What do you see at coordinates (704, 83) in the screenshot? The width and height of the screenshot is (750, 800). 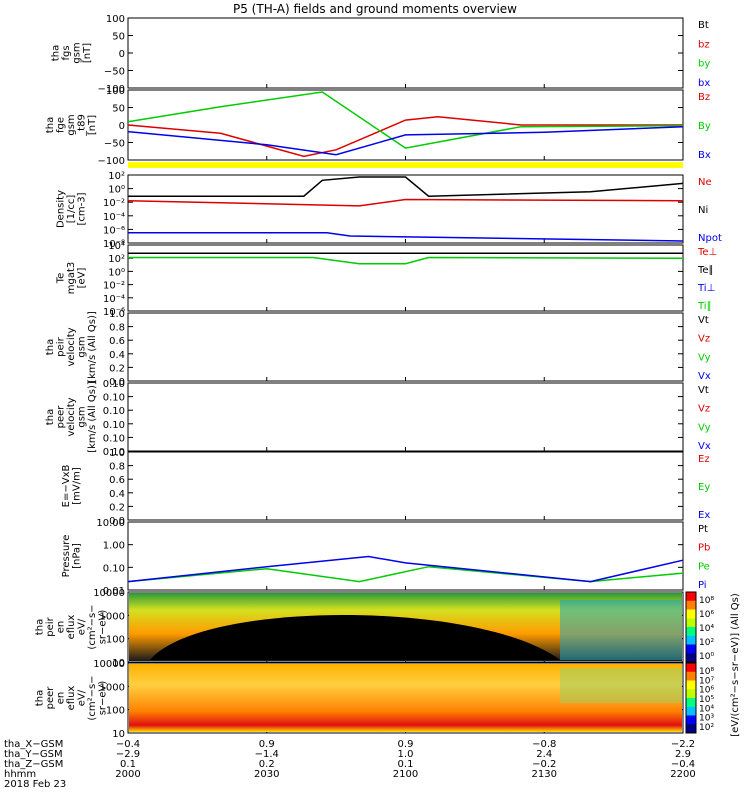 I see `legend-fgs-bx: bx` at bounding box center [704, 83].